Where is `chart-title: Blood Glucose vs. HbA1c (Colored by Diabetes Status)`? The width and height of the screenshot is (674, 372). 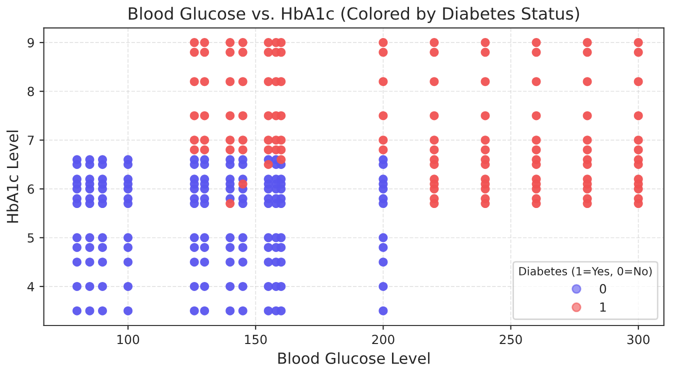 chart-title: Blood Glucose vs. HbA1c (Colored by Diabetes Status) is located at coordinates (353, 15).